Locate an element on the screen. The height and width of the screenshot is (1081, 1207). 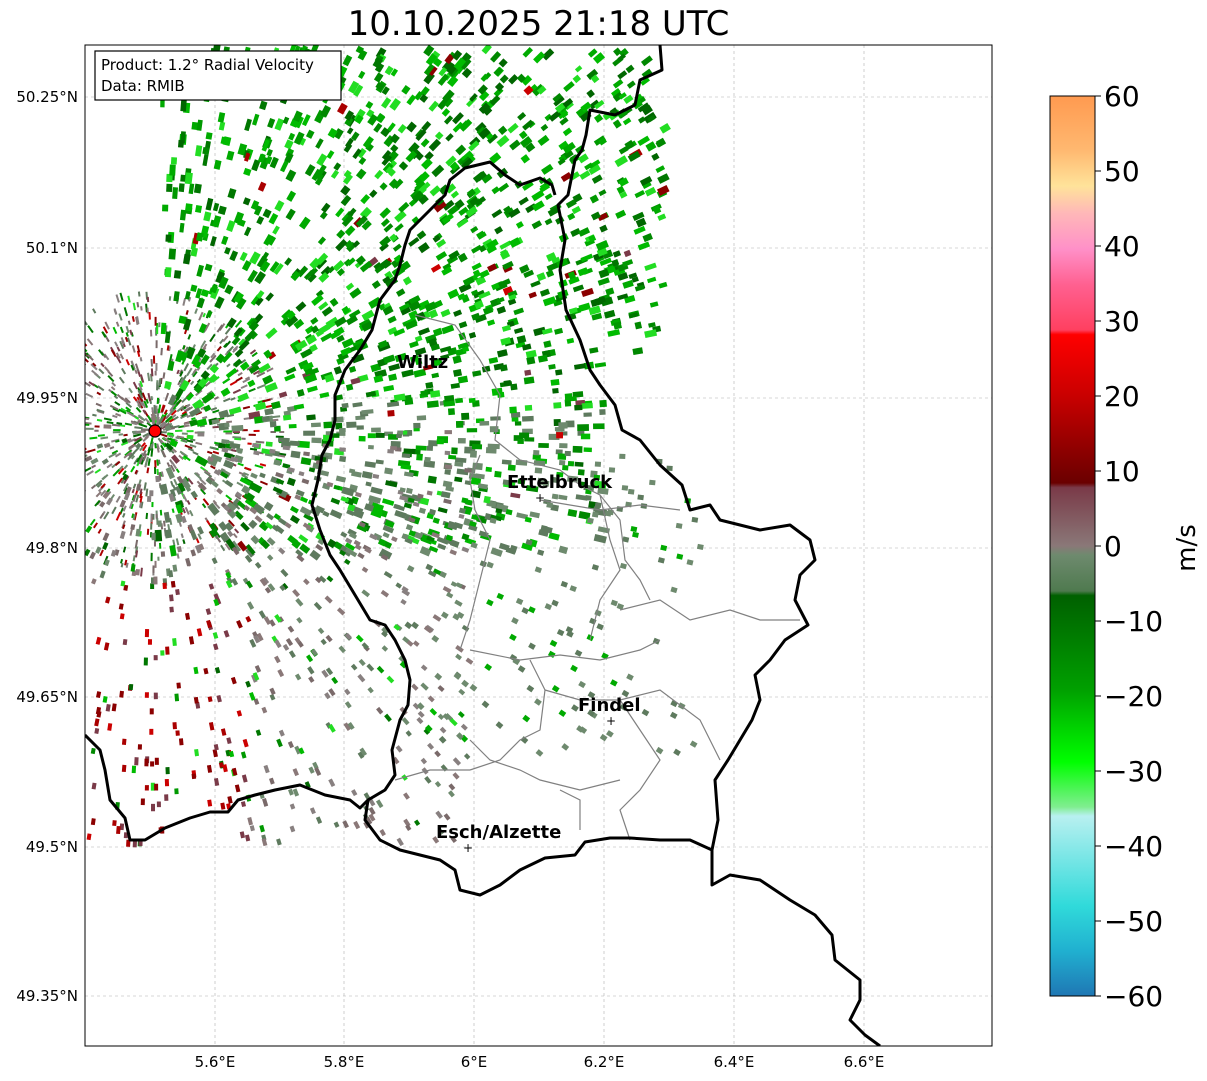
colorbar-tick-label: 40 is located at coordinates (1122, 246).